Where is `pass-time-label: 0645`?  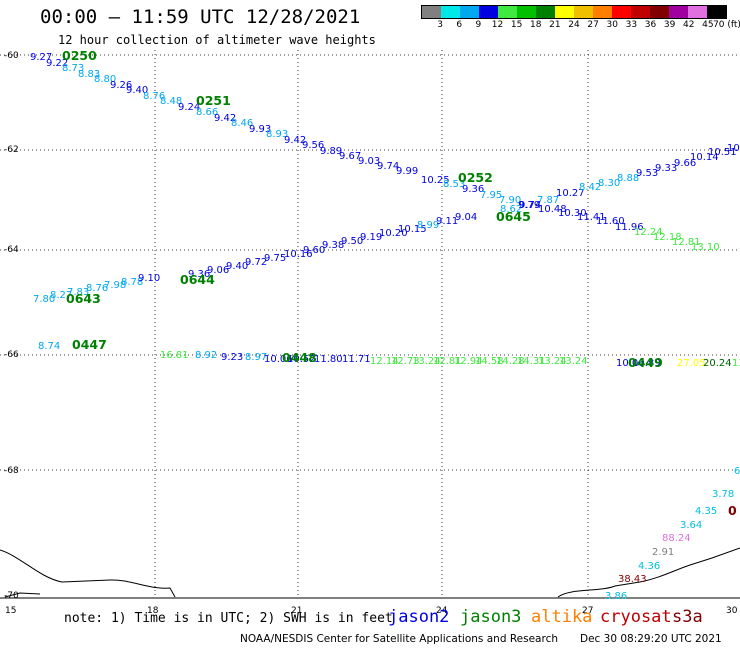
pass-time-label: 0645 is located at coordinates (513, 216).